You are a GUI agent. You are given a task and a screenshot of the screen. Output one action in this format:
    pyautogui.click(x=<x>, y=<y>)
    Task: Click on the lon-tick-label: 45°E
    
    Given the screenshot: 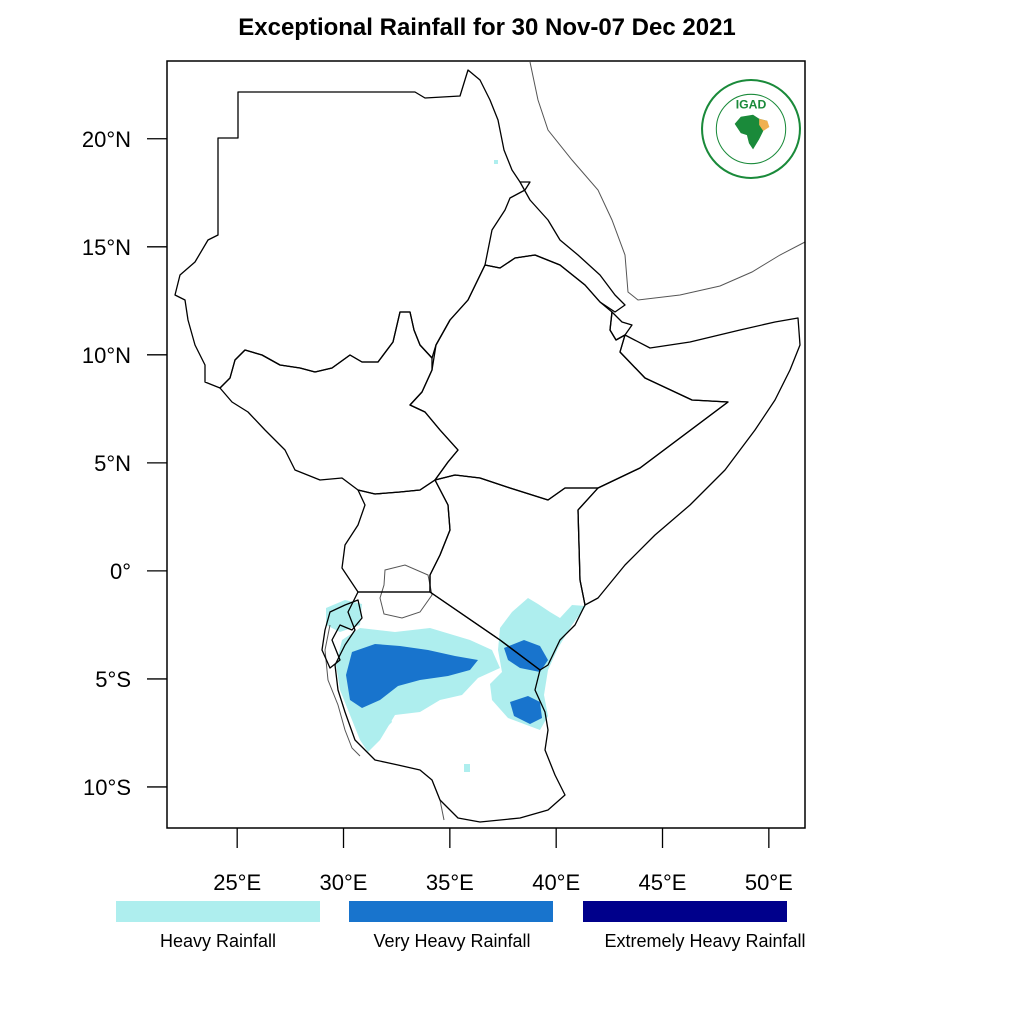 What is the action you would take?
    pyautogui.click(x=663, y=882)
    